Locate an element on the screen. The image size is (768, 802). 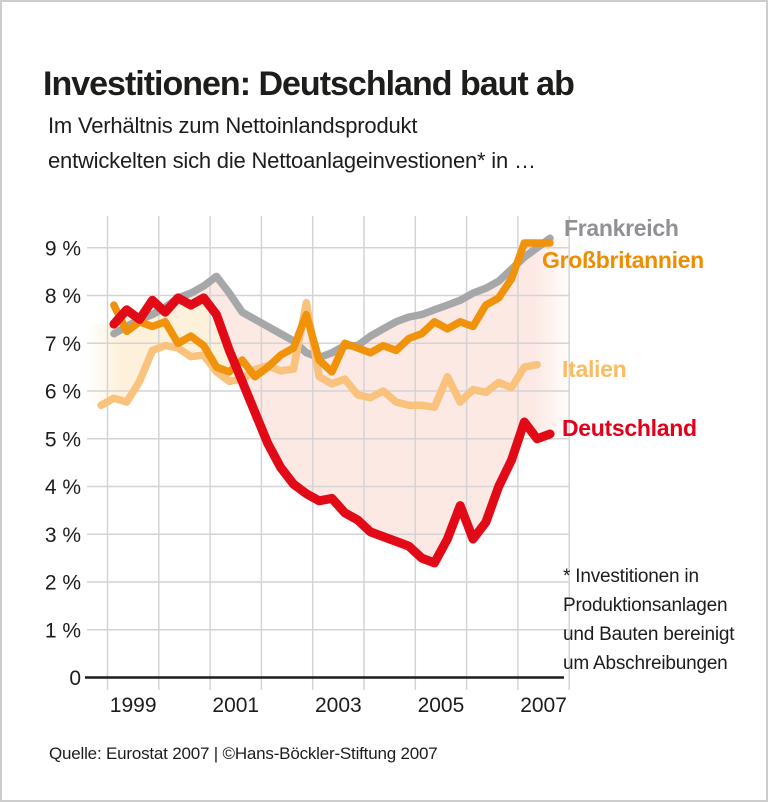
y-tick-label: 3 % is located at coordinates (63, 535).